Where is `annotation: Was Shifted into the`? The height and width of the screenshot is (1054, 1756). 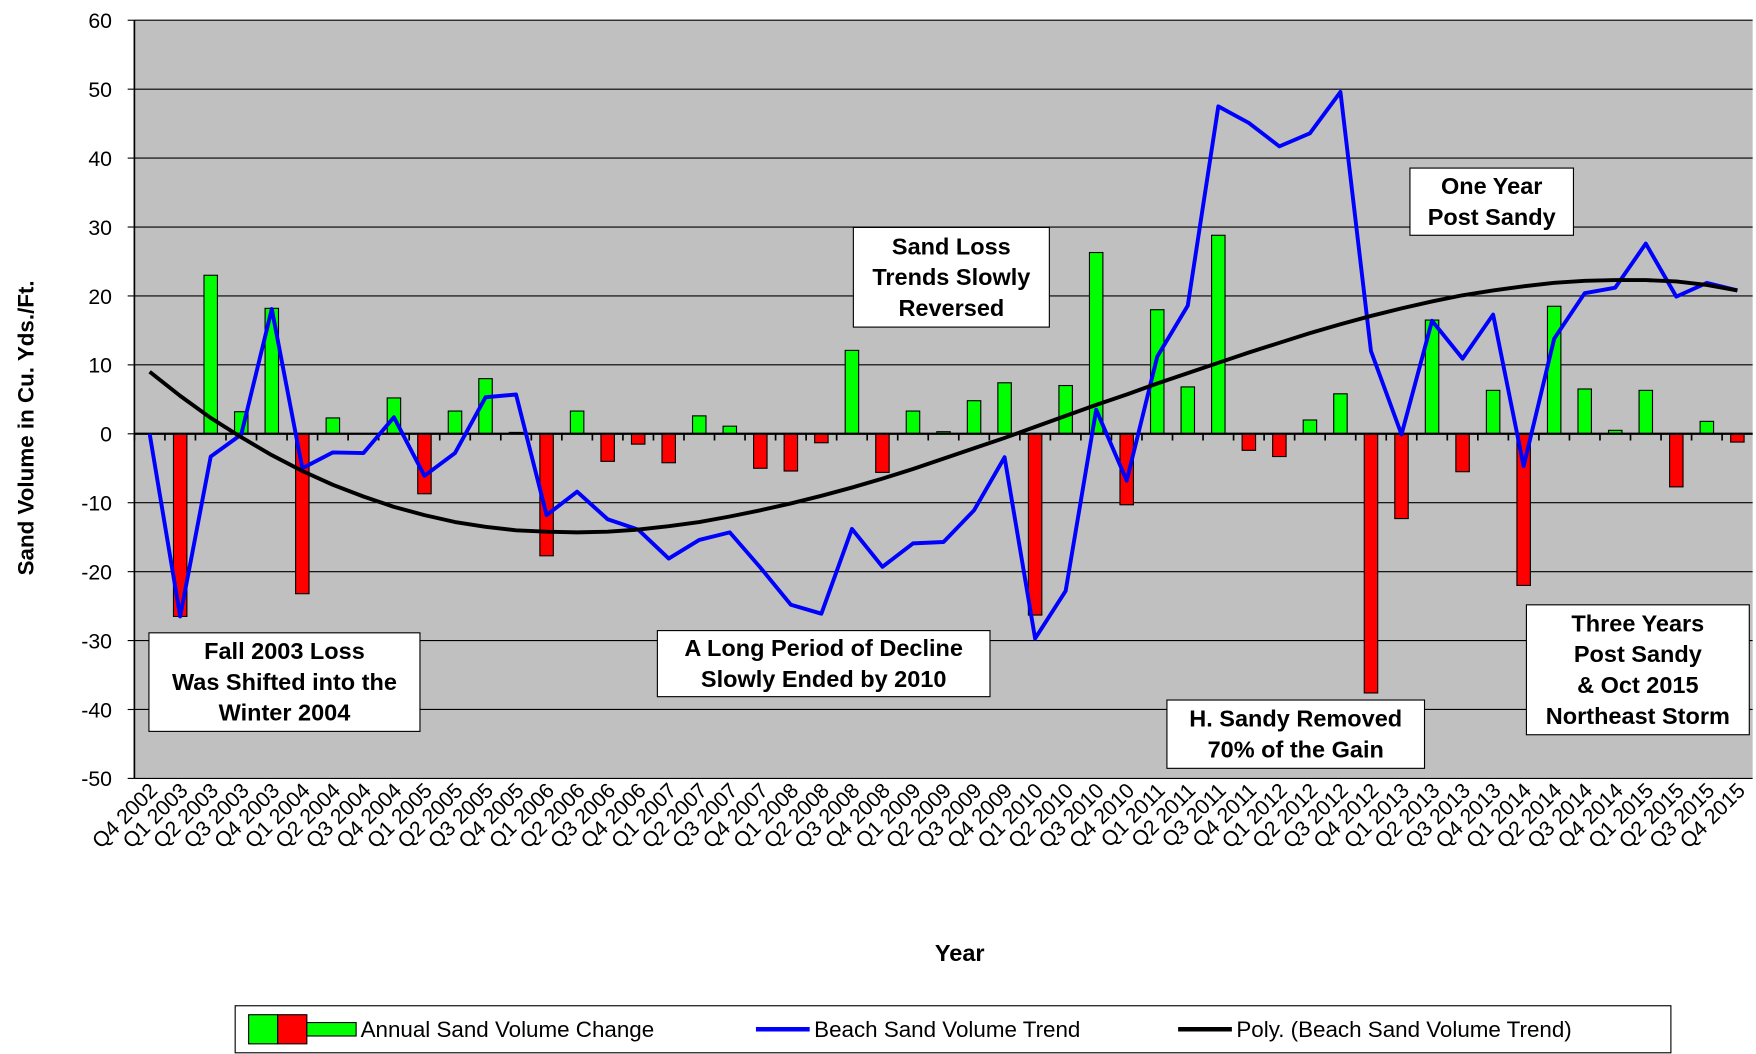
annotation: Was Shifted into the is located at coordinates (284, 682).